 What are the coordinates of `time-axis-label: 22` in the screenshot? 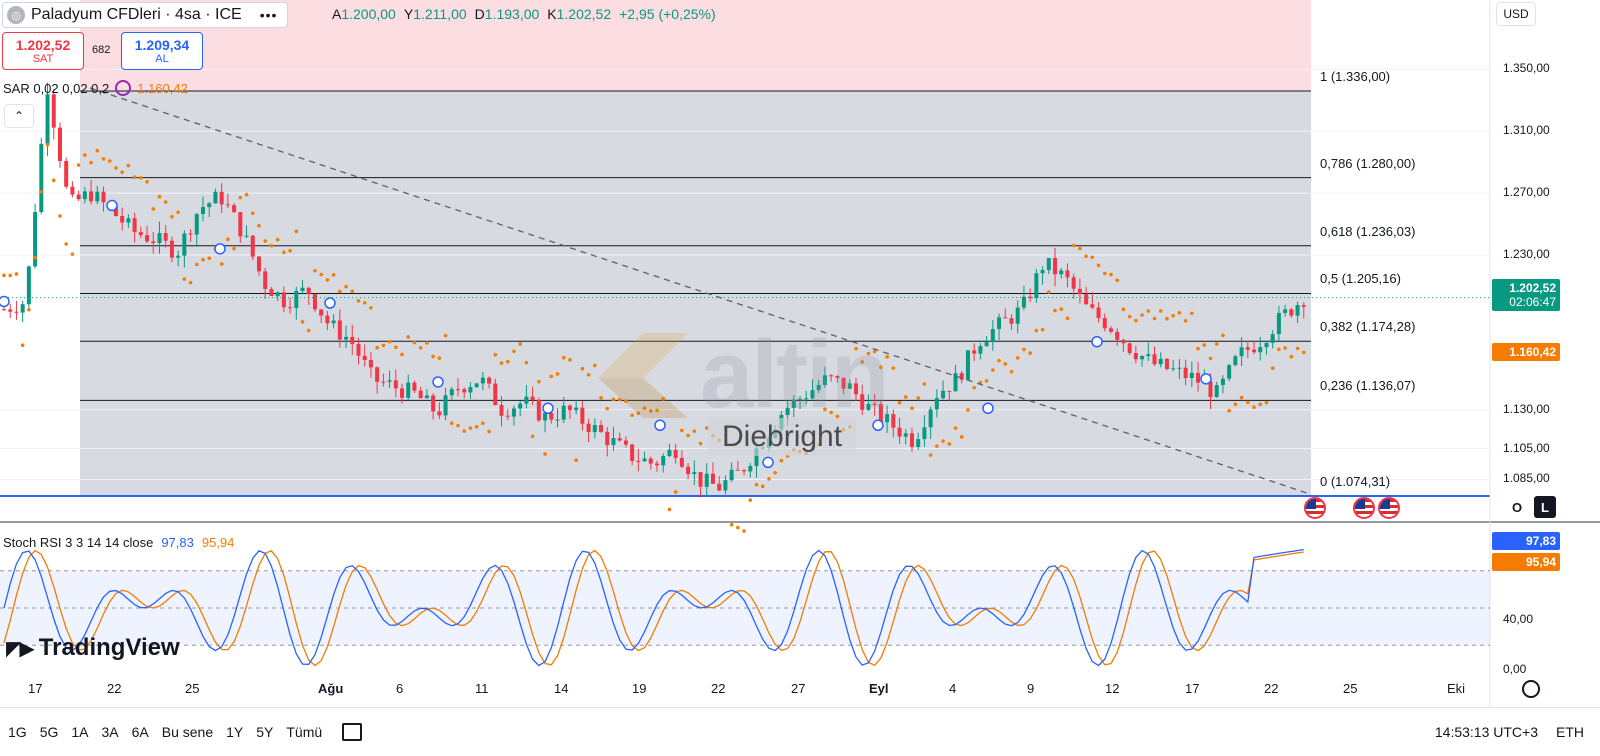 It's located at (1271, 688).